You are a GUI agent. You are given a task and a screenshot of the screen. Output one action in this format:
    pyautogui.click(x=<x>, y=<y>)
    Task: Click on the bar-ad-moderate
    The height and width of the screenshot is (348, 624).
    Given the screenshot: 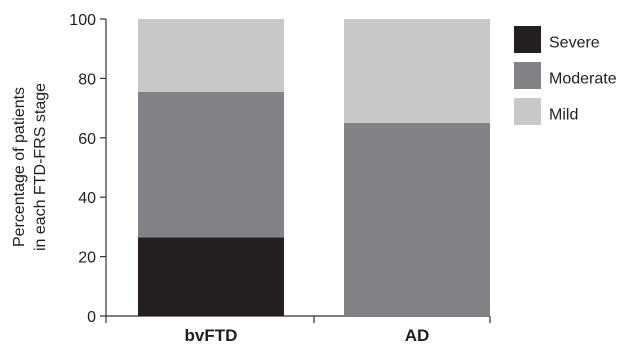 What is the action you would take?
    pyautogui.click(x=417, y=219)
    